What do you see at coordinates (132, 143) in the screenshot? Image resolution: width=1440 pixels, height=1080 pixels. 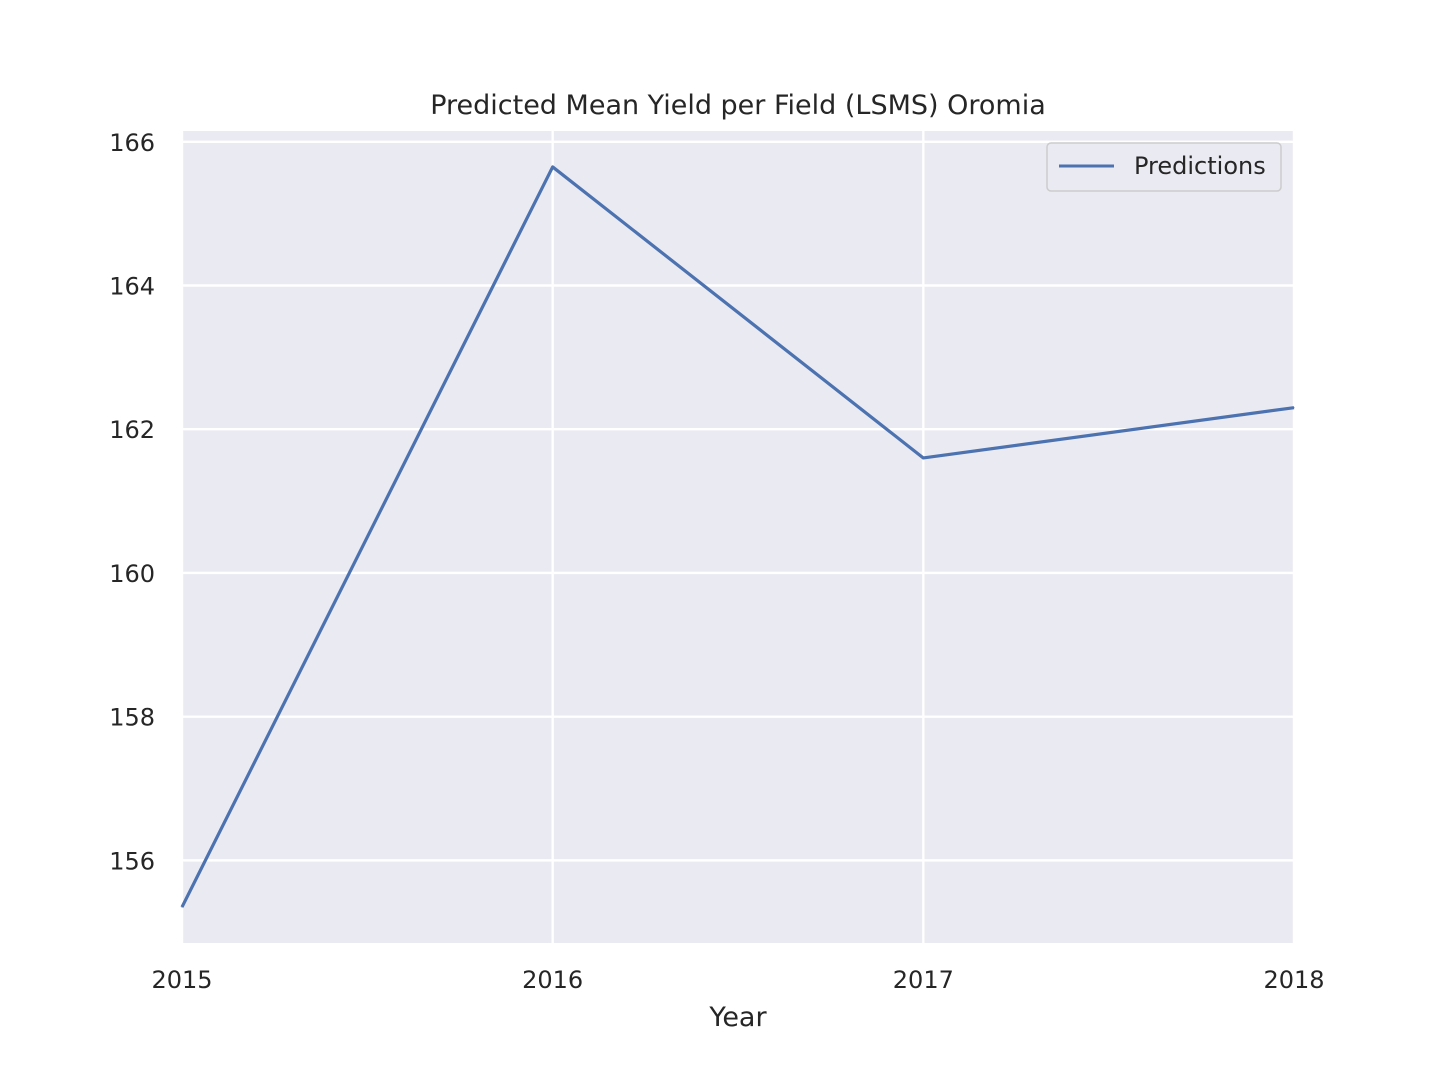 I see `y-tick-label: 166` at bounding box center [132, 143].